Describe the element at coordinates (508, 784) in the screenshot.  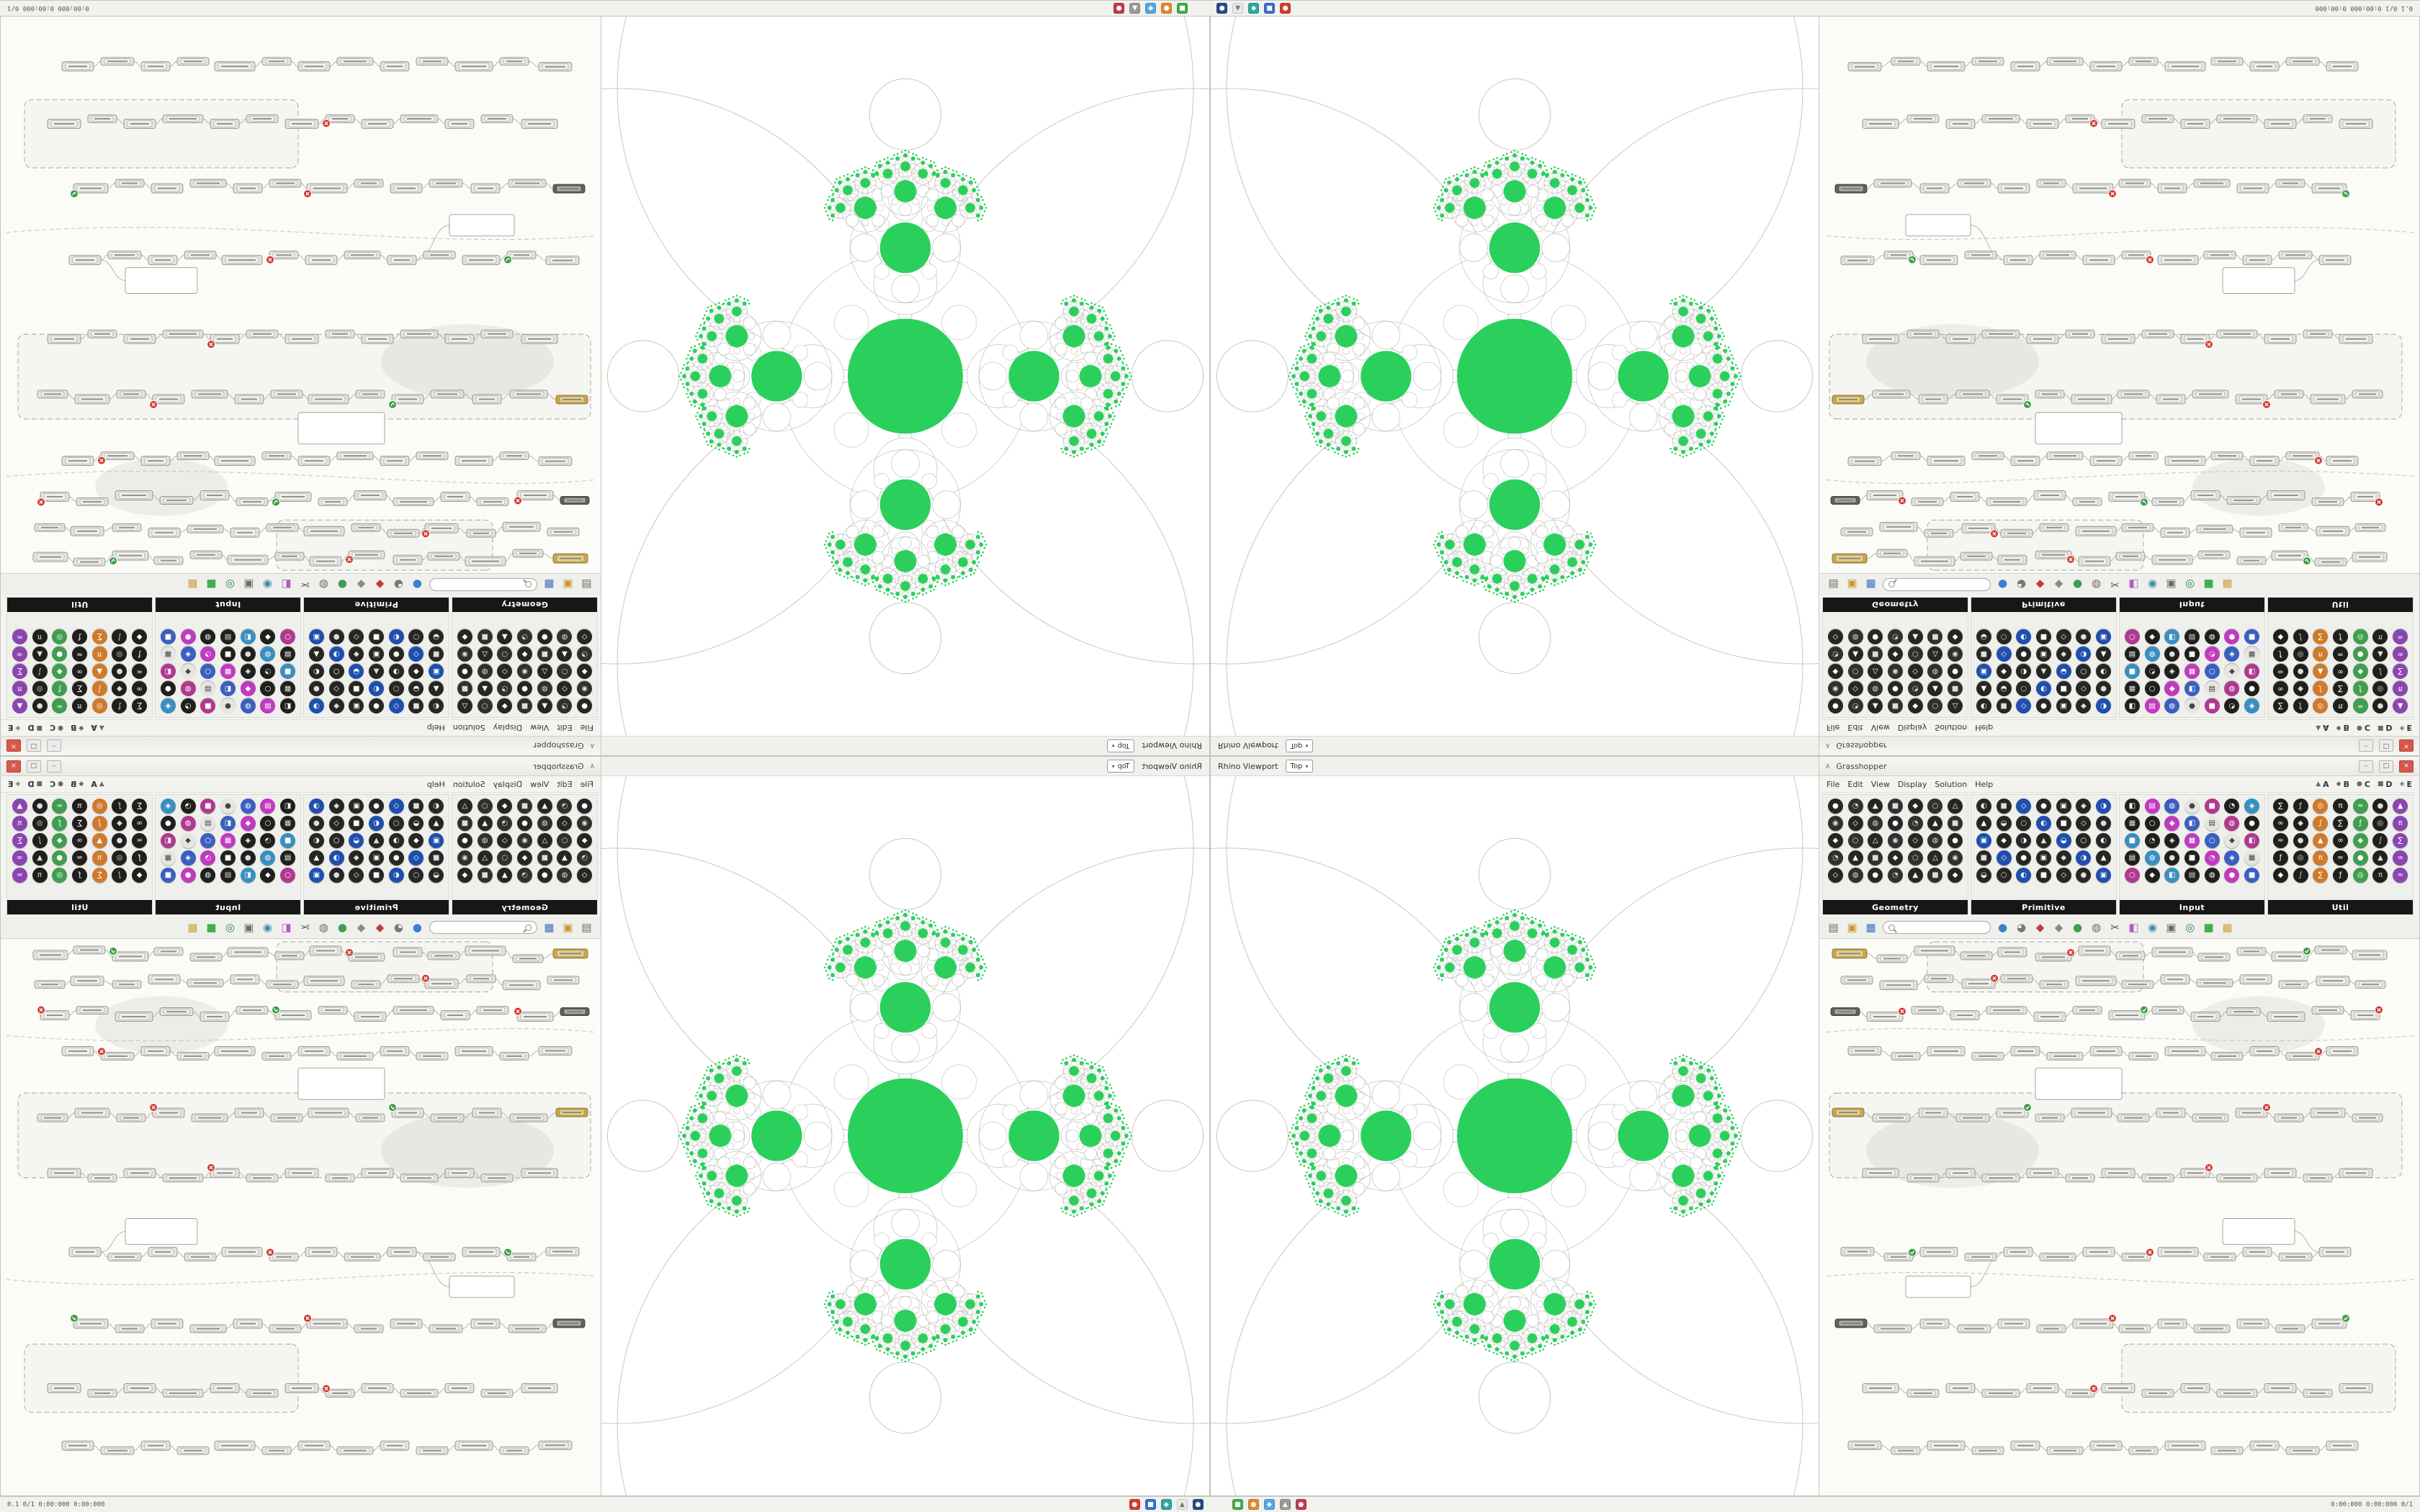
I see `menu-display: Display` at that location.